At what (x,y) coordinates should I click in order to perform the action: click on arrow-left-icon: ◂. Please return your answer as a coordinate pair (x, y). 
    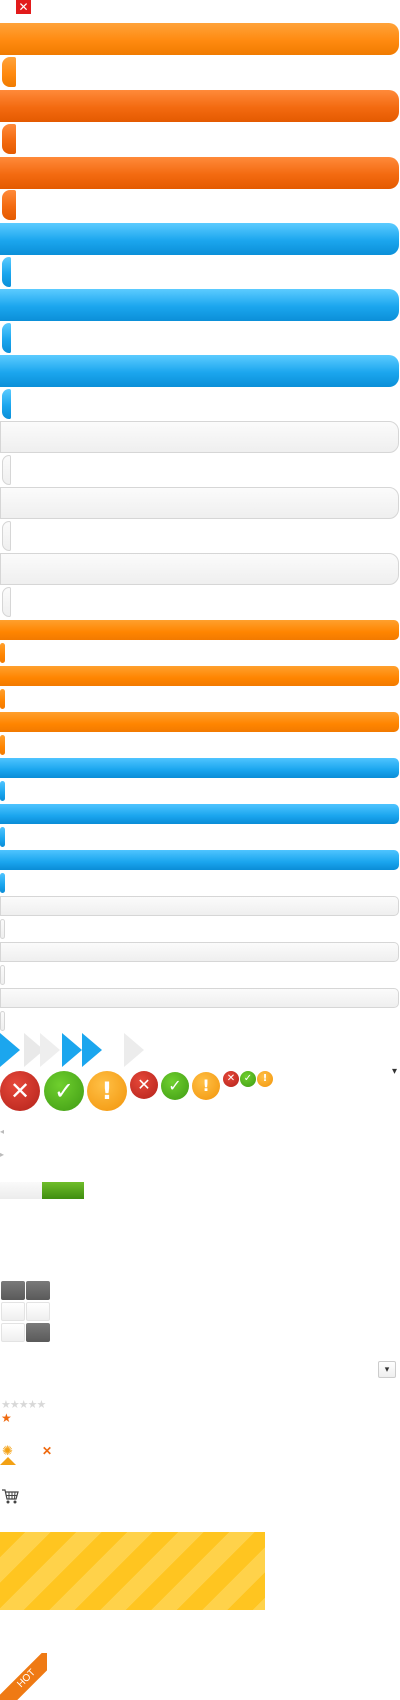
    Looking at the image, I should click on (2, 1131).